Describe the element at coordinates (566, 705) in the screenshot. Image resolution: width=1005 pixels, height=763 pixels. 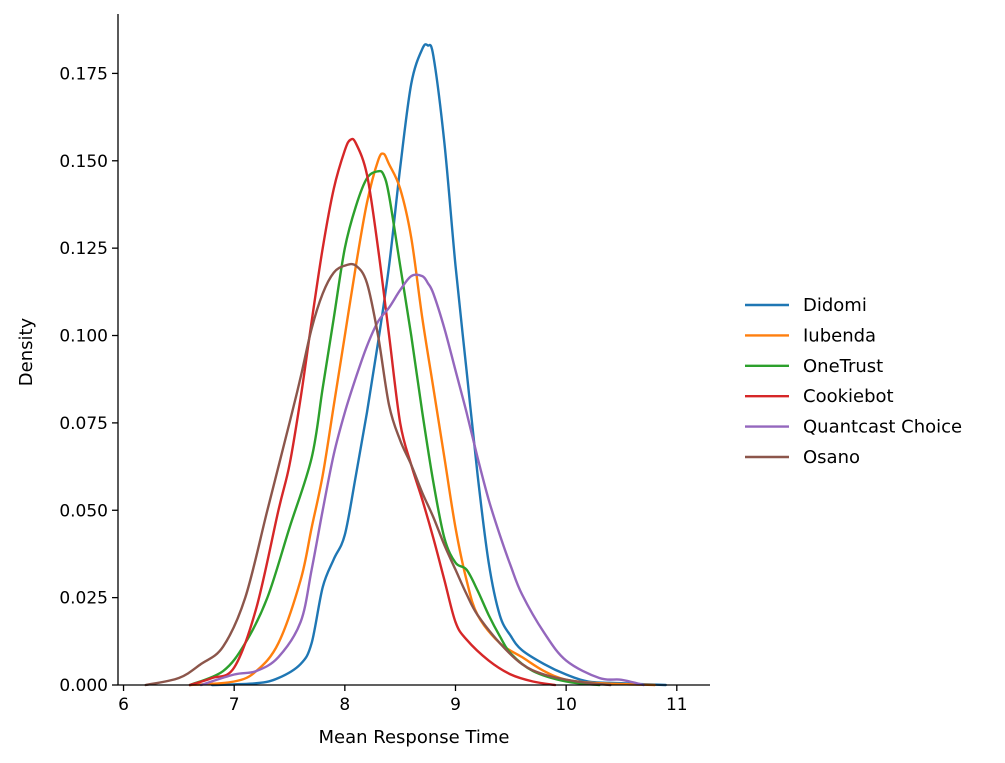
I see `x-tick-label: 10` at that location.